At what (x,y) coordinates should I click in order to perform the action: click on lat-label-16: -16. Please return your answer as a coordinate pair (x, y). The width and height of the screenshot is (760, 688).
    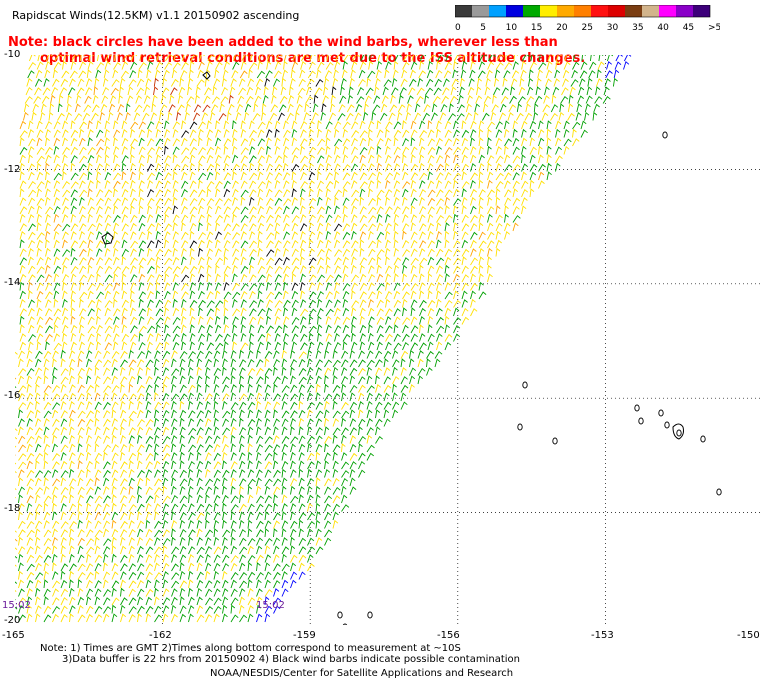
    Looking at the image, I should click on (12, 395).